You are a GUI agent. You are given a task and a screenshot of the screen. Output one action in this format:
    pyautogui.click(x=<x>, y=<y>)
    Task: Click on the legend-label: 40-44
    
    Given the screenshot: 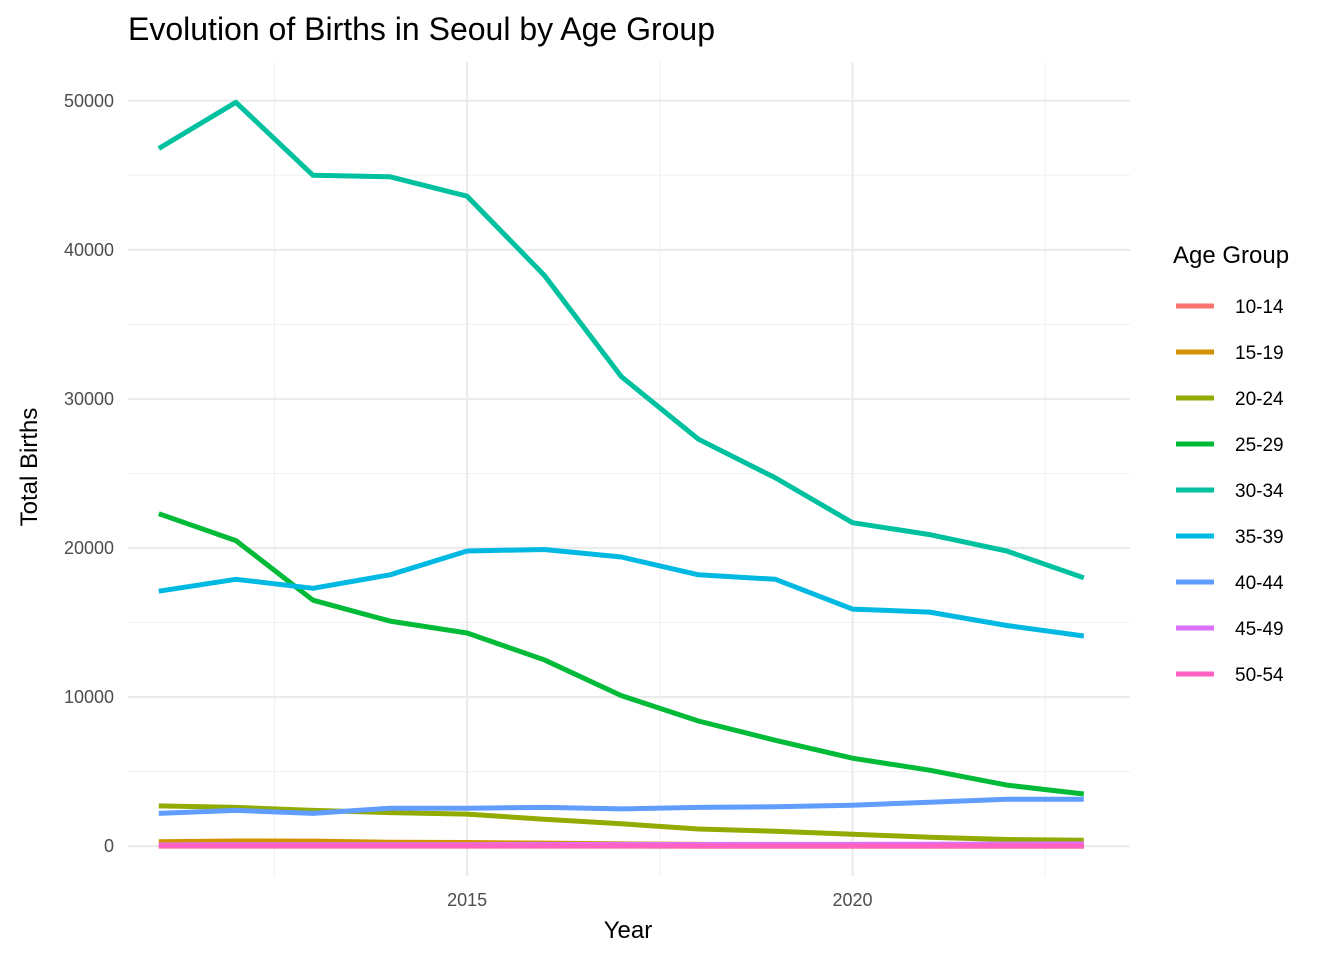 What is the action you would take?
    pyautogui.click(x=1259, y=583)
    